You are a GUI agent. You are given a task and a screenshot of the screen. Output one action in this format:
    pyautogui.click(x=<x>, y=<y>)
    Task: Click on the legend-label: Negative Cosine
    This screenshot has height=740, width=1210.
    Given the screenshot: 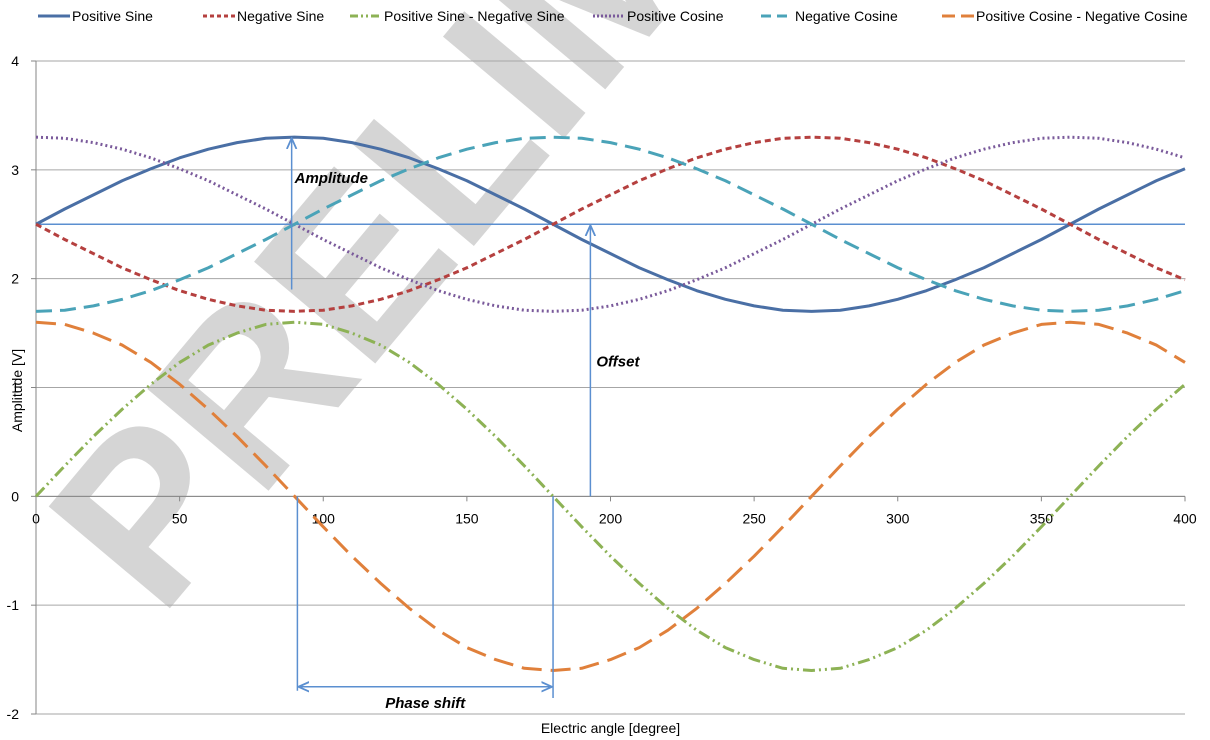 What is the action you would take?
    pyautogui.click(x=846, y=16)
    